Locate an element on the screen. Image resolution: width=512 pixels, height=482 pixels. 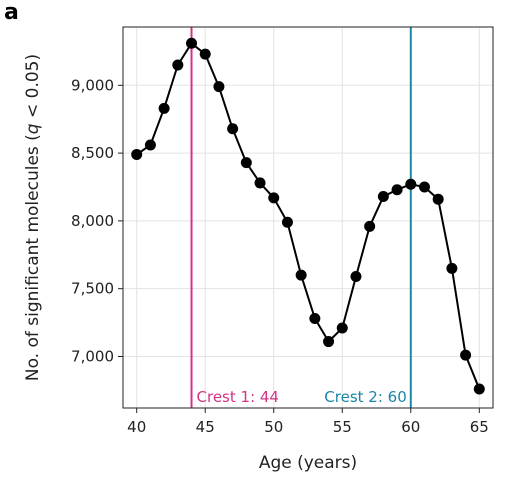
crest-labels: Crest 1: 44 Crest 2: 60 is located at coordinates (302, 397).